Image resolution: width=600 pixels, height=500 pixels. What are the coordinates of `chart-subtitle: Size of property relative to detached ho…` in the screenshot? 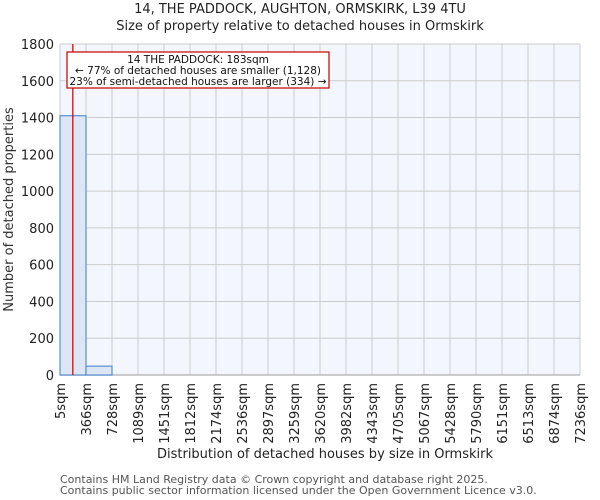 It's located at (300, 26).